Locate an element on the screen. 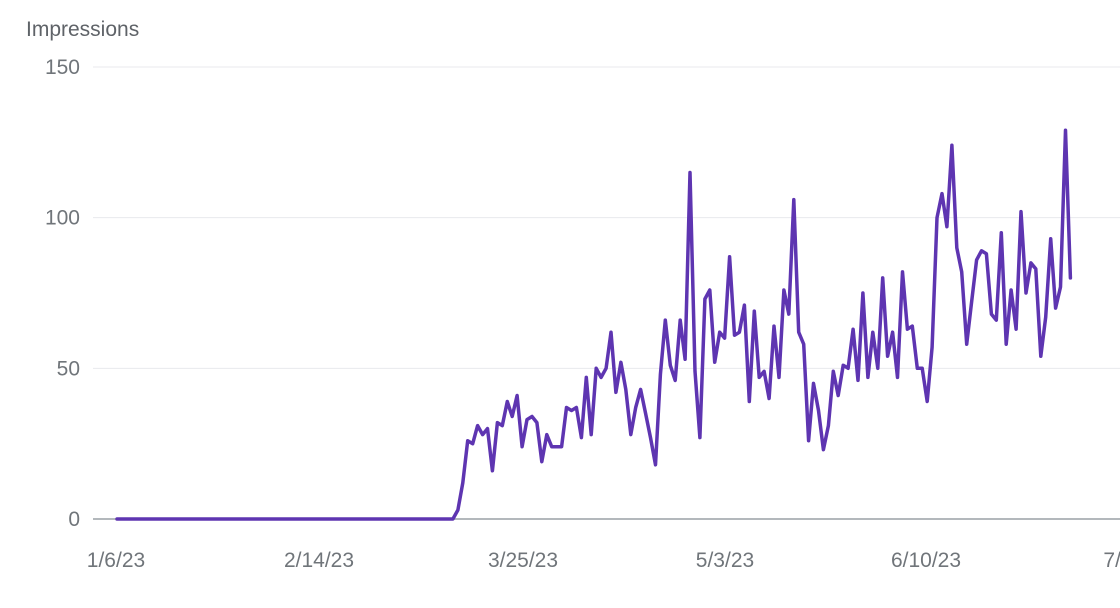 The width and height of the screenshot is (1120, 608). x-tick-label: 7/1 is located at coordinates (1111, 560).